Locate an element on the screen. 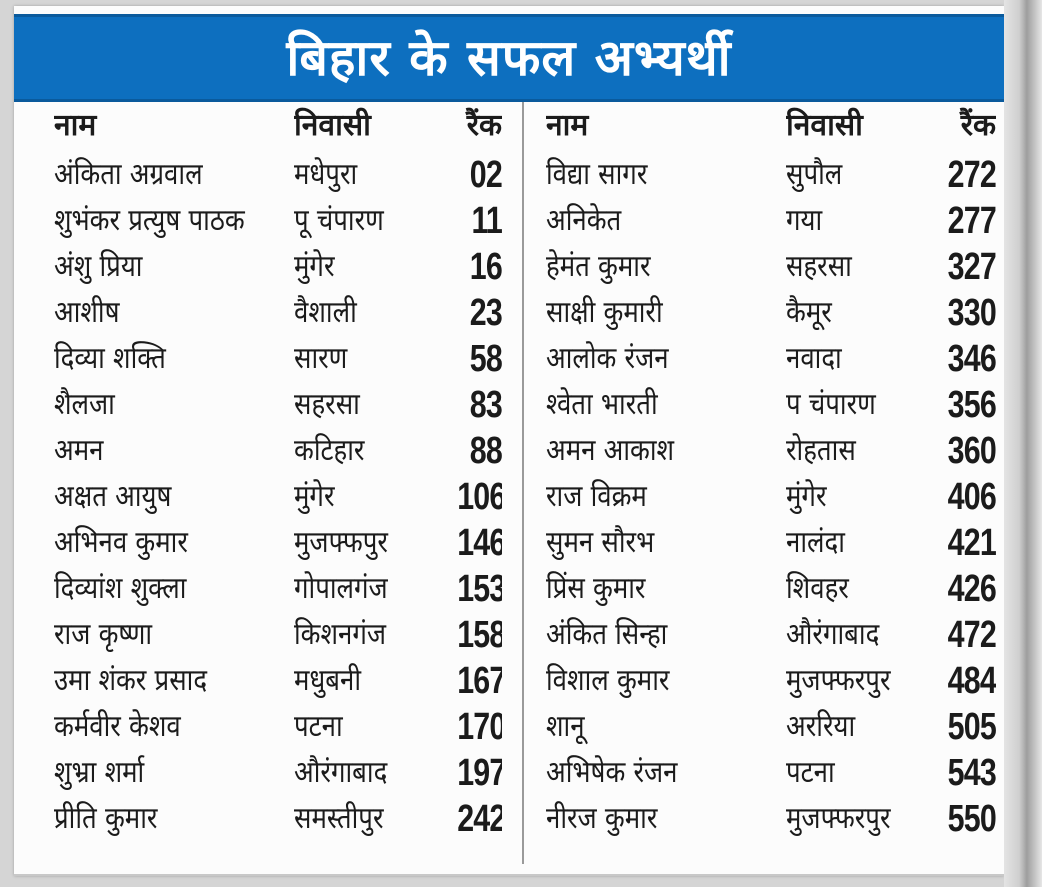 Image resolution: width=1042 pixels, height=887 pixels. candidate-place: किशनगंज is located at coordinates (340, 634).